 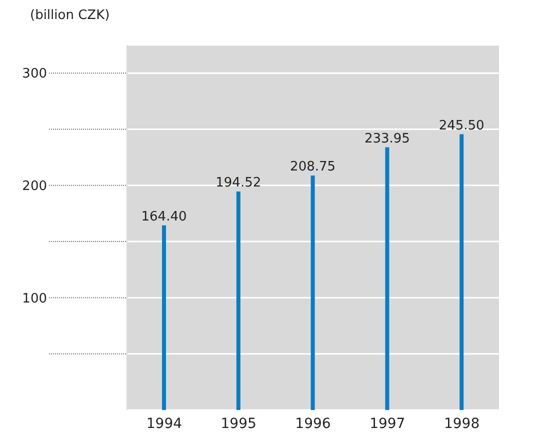 I want to click on data-label: 194.52, so click(x=239, y=183).